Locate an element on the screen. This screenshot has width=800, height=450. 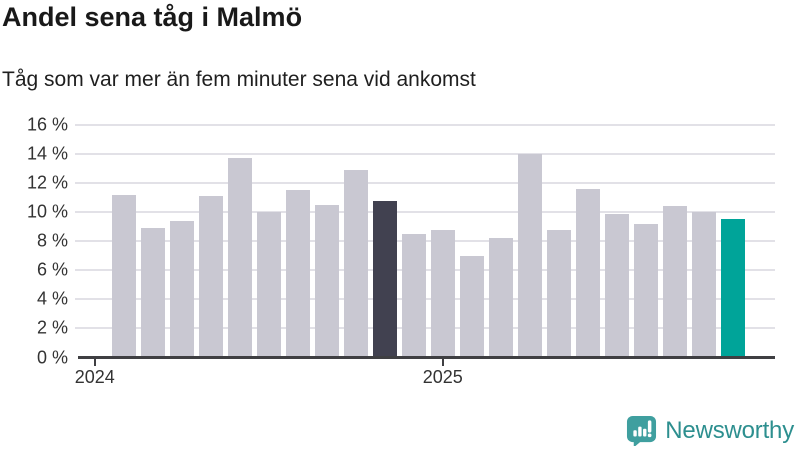
newsworthy-logo: Newsworthy is located at coordinates (710, 430).